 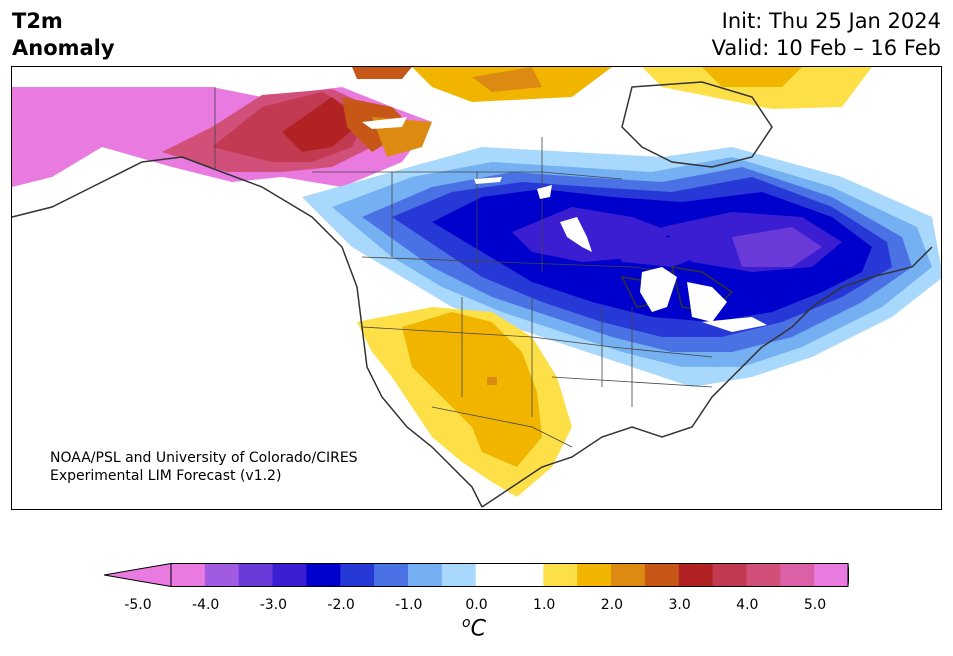 What do you see at coordinates (63, 35) in the screenshot?
I see `map-title: T2m Anomaly` at bounding box center [63, 35].